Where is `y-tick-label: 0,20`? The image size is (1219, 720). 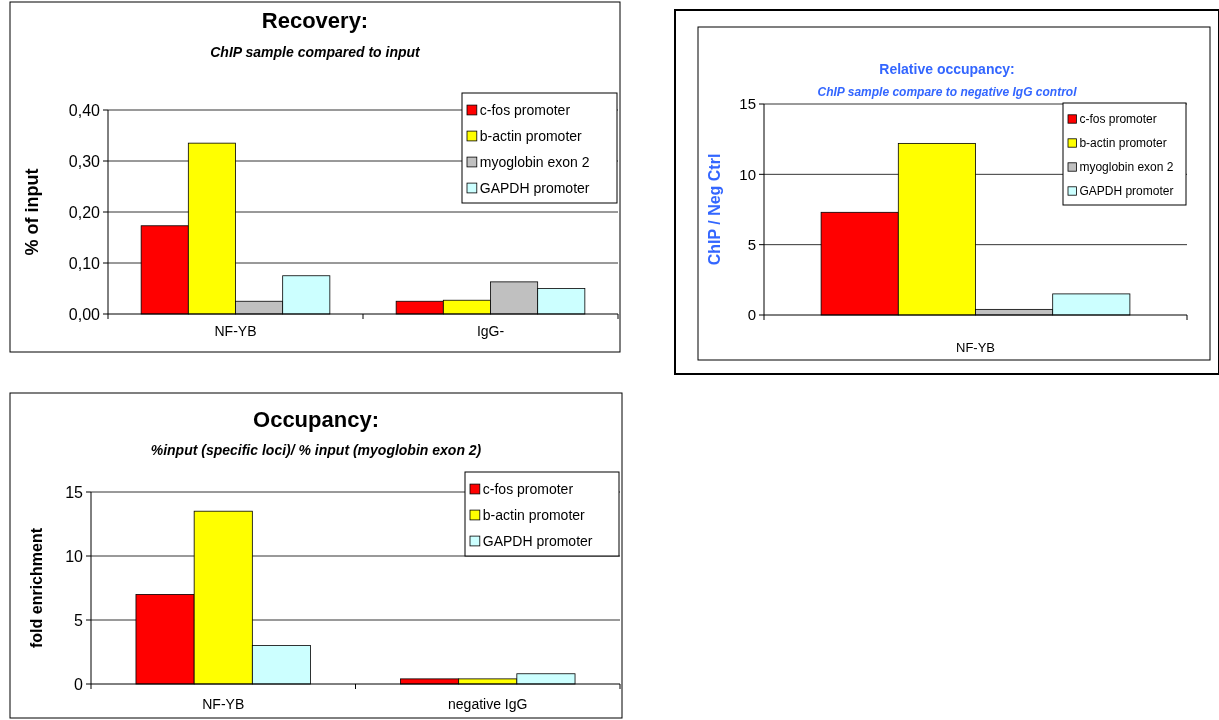
y-tick-label: 0,20 is located at coordinates (84, 212).